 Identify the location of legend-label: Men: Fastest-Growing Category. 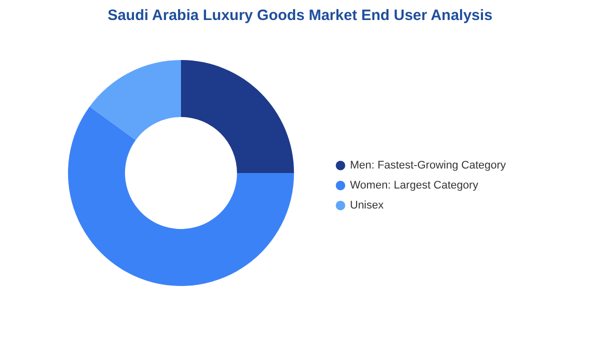
(428, 166).